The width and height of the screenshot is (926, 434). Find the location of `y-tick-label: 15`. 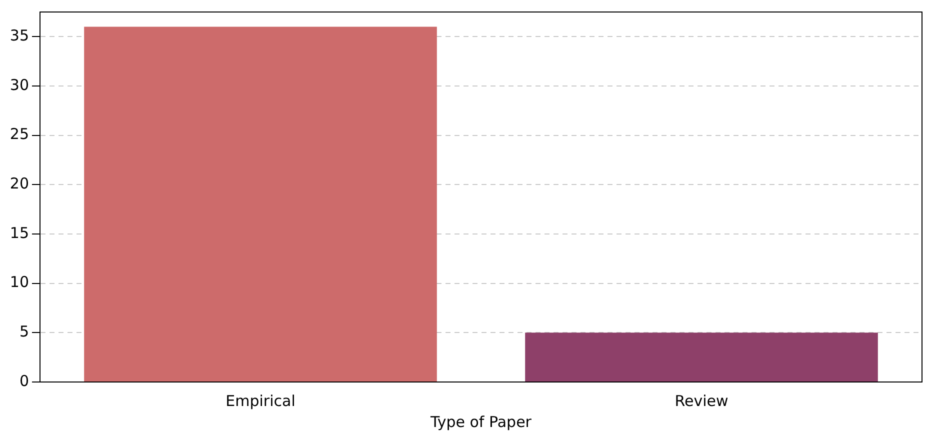

y-tick-label: 15 is located at coordinates (19, 233).